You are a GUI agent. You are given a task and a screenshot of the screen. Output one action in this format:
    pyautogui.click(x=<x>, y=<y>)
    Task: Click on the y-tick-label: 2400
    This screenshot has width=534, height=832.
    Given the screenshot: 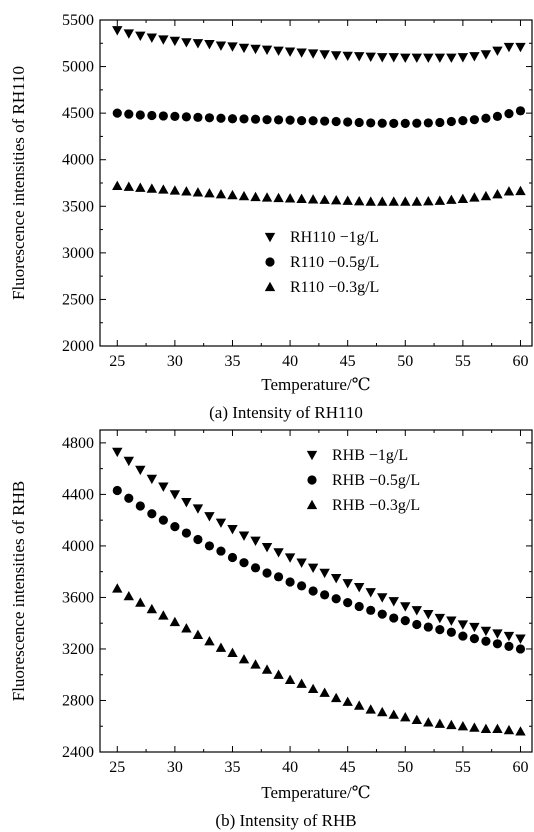 What is the action you would take?
    pyautogui.click(x=78, y=752)
    